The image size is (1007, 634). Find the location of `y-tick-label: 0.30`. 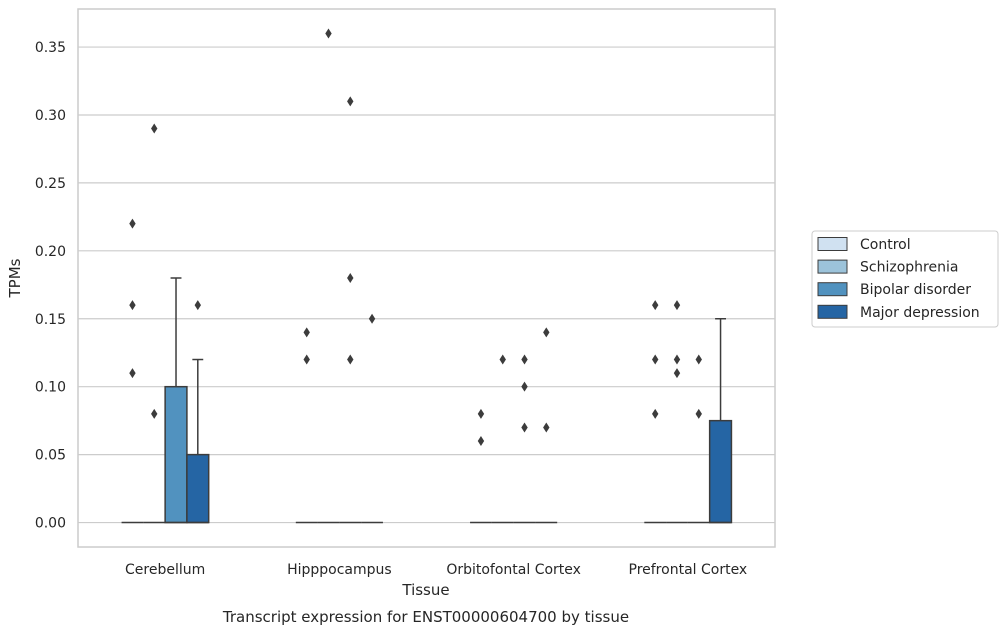

y-tick-label: 0.30 is located at coordinates (50, 116).